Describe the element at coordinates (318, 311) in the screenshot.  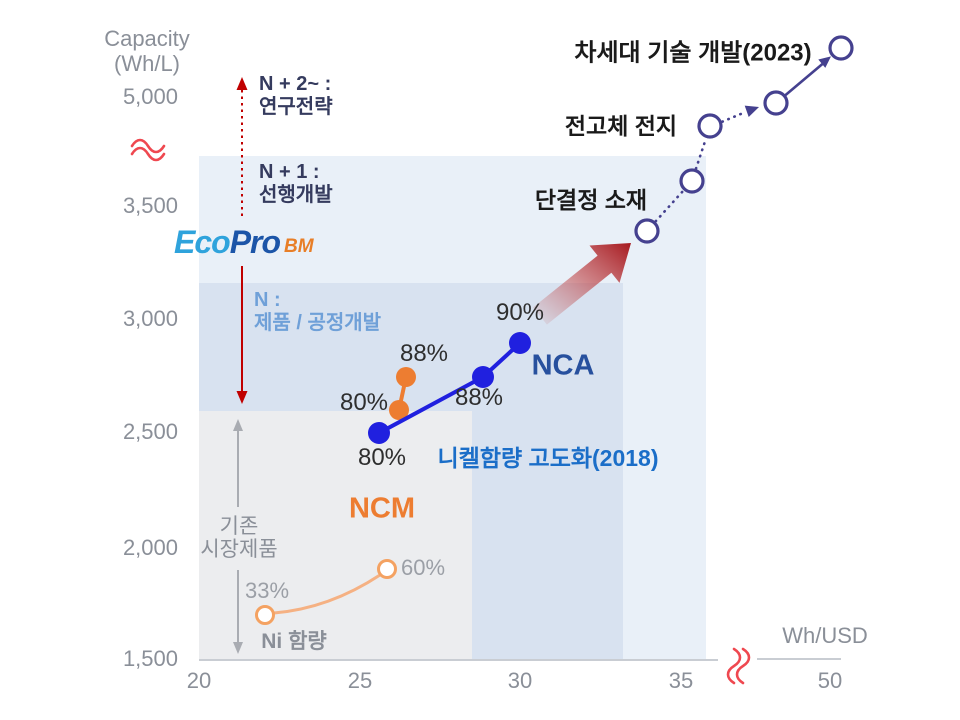
I see `stage-n-label: N : 제품 / 공정개발` at that location.